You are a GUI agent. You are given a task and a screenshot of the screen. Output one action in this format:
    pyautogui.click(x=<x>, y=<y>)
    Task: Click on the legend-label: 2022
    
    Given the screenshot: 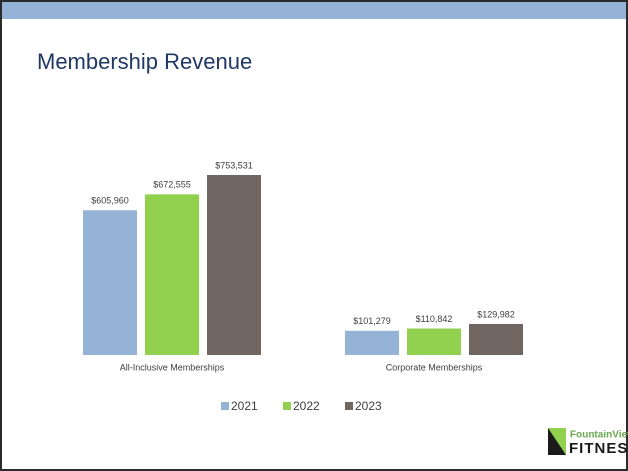 What is the action you would take?
    pyautogui.click(x=306, y=406)
    